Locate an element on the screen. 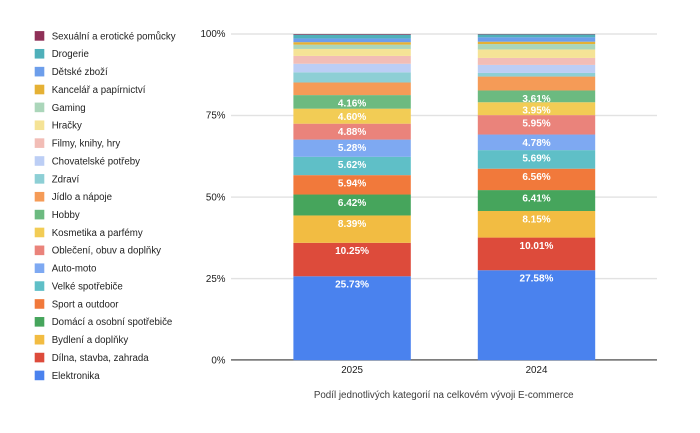 The width and height of the screenshot is (700, 433). svg-text: 5.94% is located at coordinates (352, 183).